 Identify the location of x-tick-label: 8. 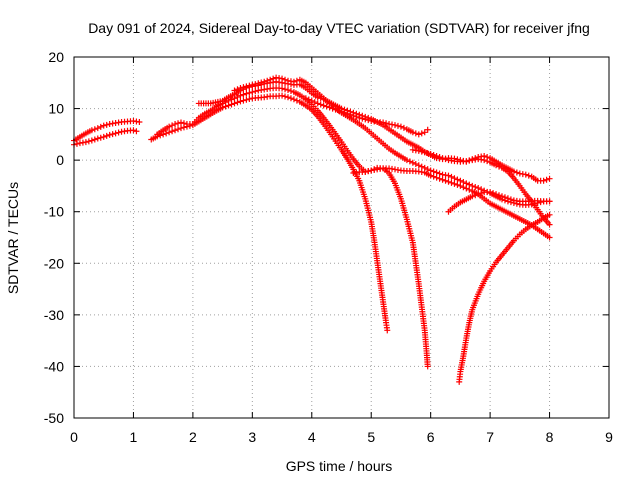
(550, 437).